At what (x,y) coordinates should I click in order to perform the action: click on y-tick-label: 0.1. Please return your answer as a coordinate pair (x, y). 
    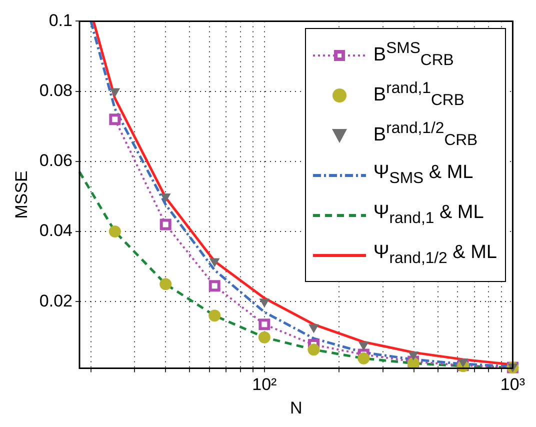
    Looking at the image, I should click on (60, 20).